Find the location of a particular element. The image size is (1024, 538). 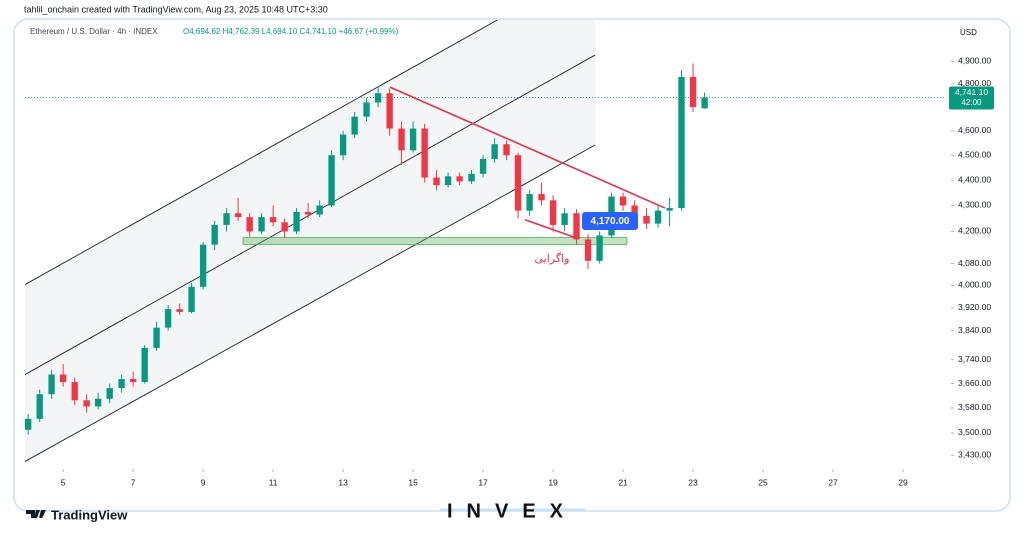

x-tick-label: 7 is located at coordinates (133, 482).